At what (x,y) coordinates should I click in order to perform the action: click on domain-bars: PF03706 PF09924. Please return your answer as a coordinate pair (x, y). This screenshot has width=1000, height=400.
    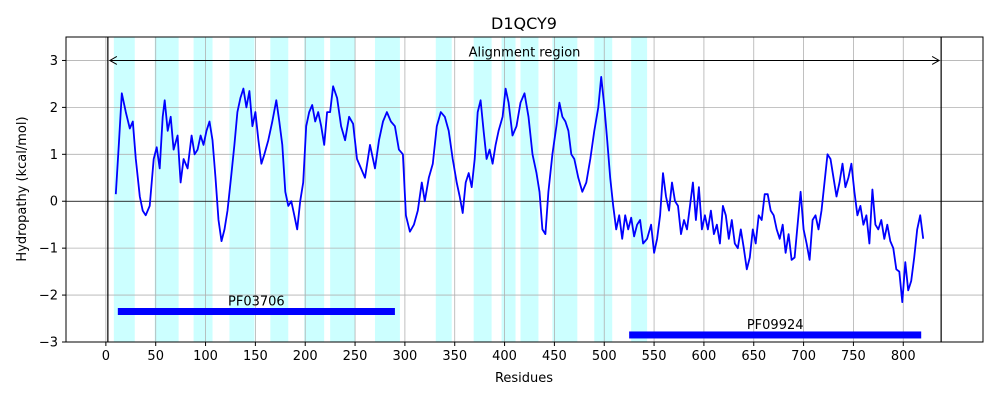
    Looking at the image, I should click on (519, 317).